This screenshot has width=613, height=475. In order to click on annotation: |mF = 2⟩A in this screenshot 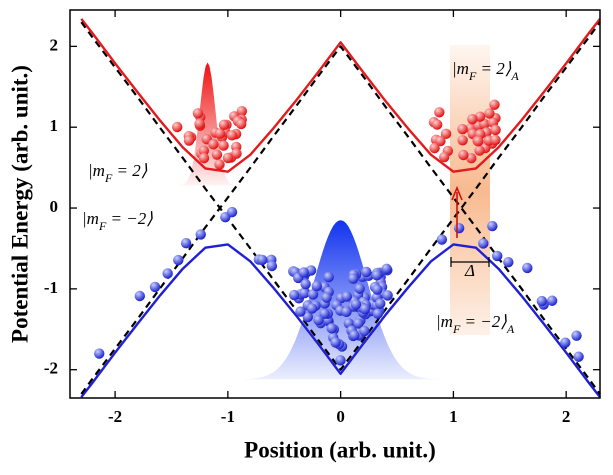, I will do `click(485, 71)`.